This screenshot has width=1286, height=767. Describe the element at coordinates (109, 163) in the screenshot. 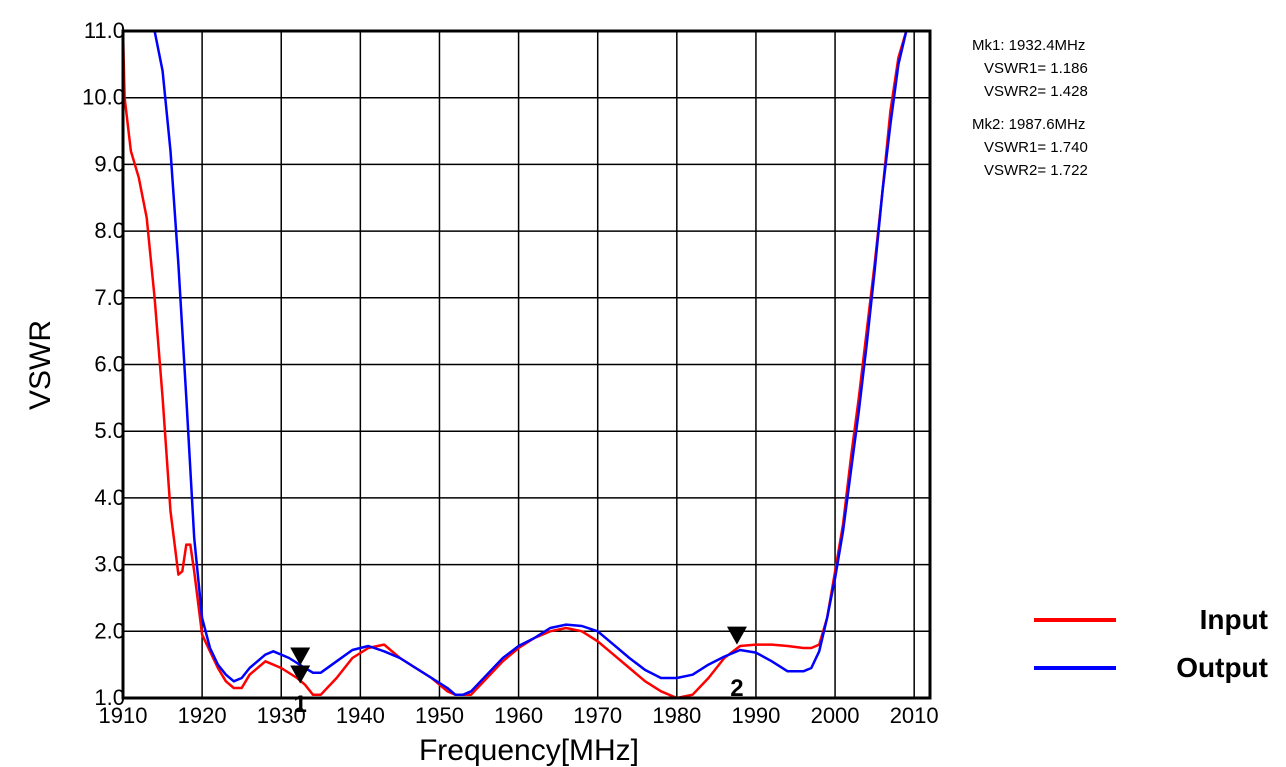

I see `y-tick-label: 9.0` at that location.